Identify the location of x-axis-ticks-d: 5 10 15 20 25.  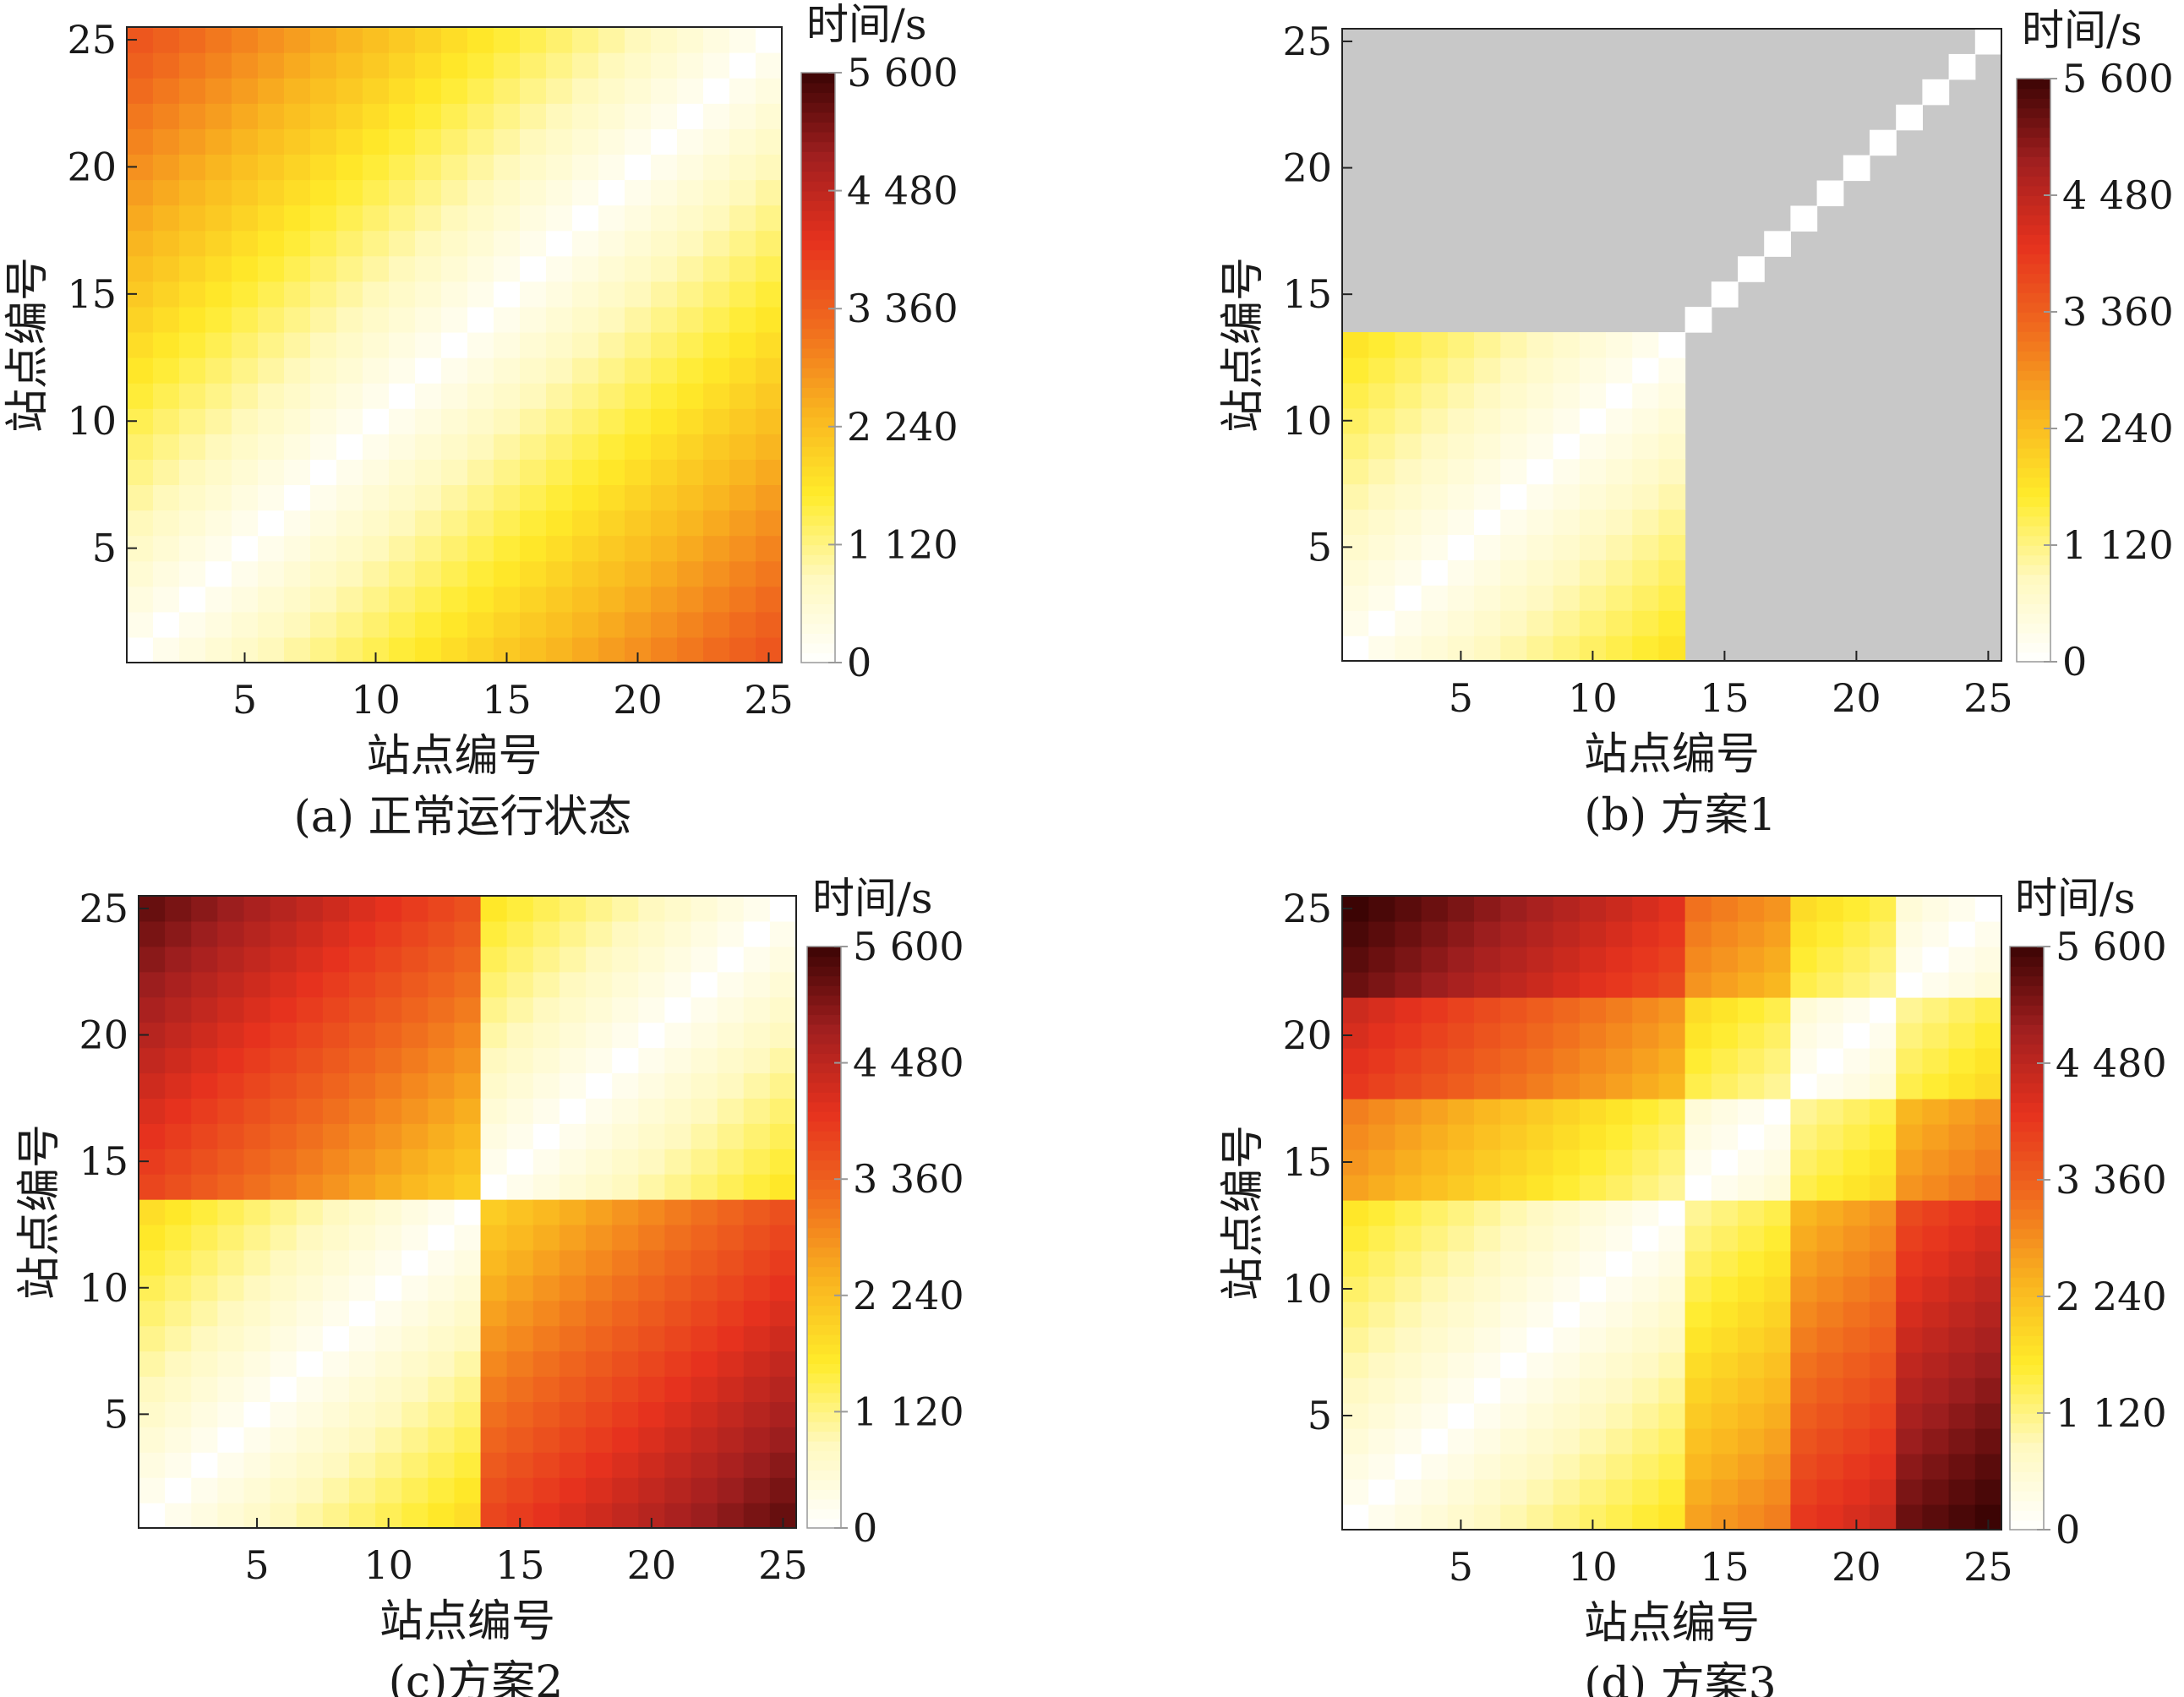
(1731, 1555).